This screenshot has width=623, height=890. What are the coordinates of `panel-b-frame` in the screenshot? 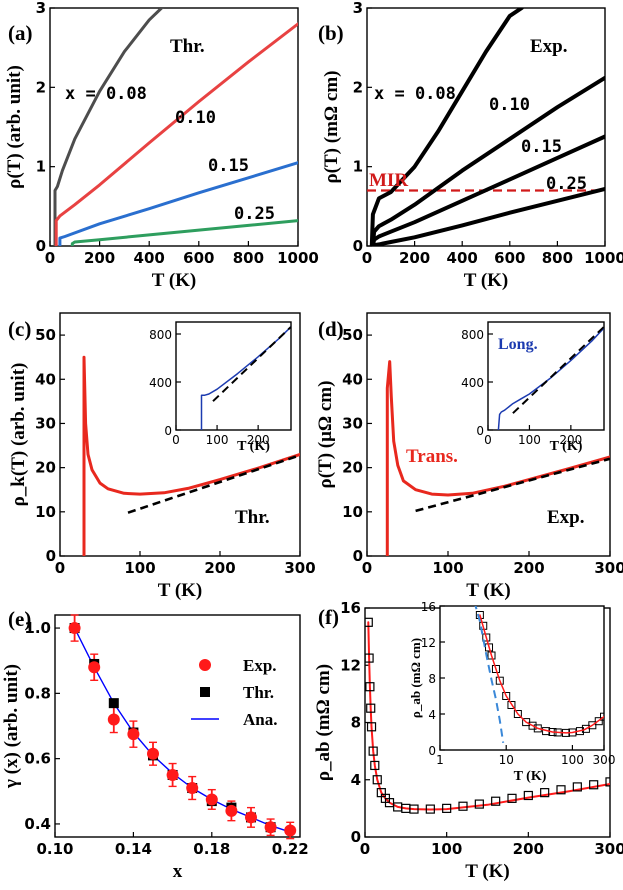 It's located at (486, 127).